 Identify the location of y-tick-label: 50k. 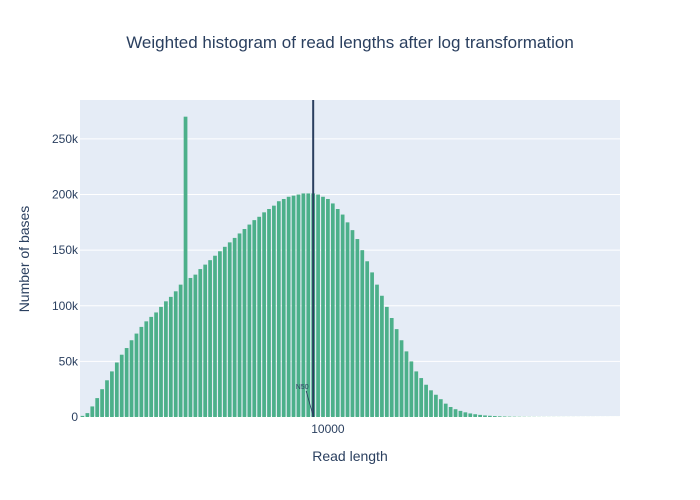
(69, 361).